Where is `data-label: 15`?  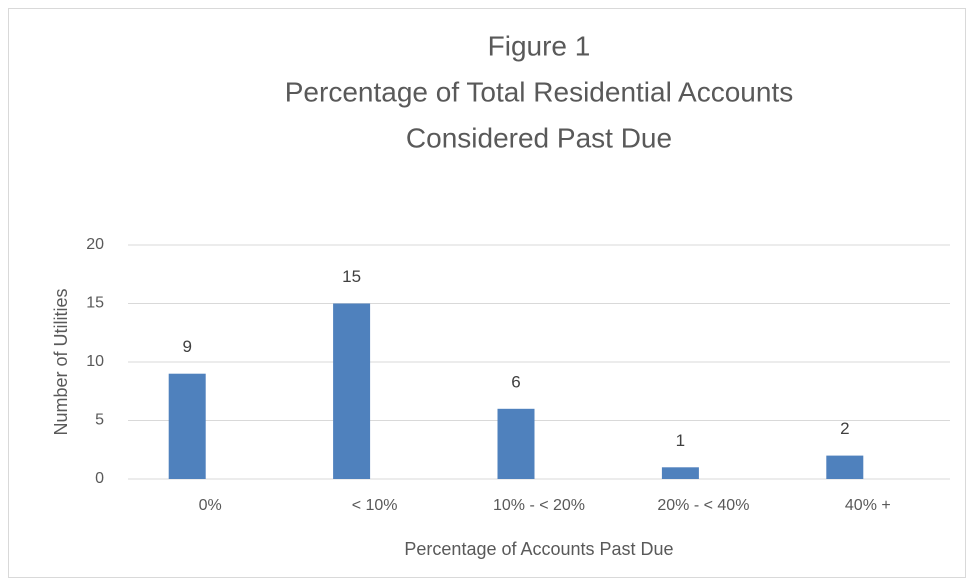 data-label: 15 is located at coordinates (351, 276).